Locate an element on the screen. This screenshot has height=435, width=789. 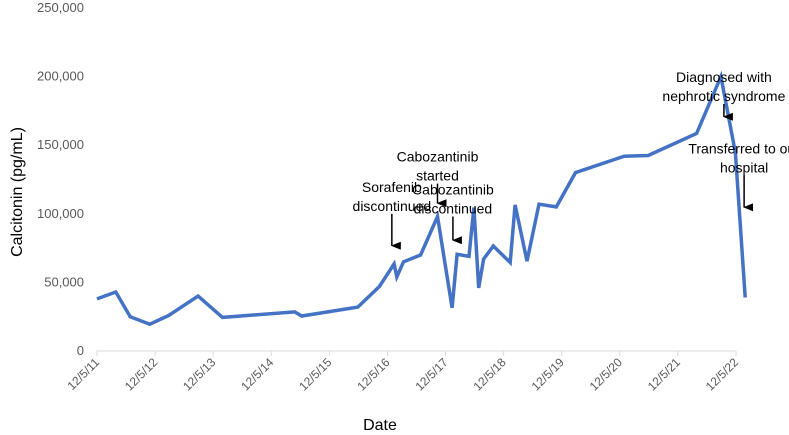
annotation: Sorafenib discontinued is located at coordinates (392, 214).